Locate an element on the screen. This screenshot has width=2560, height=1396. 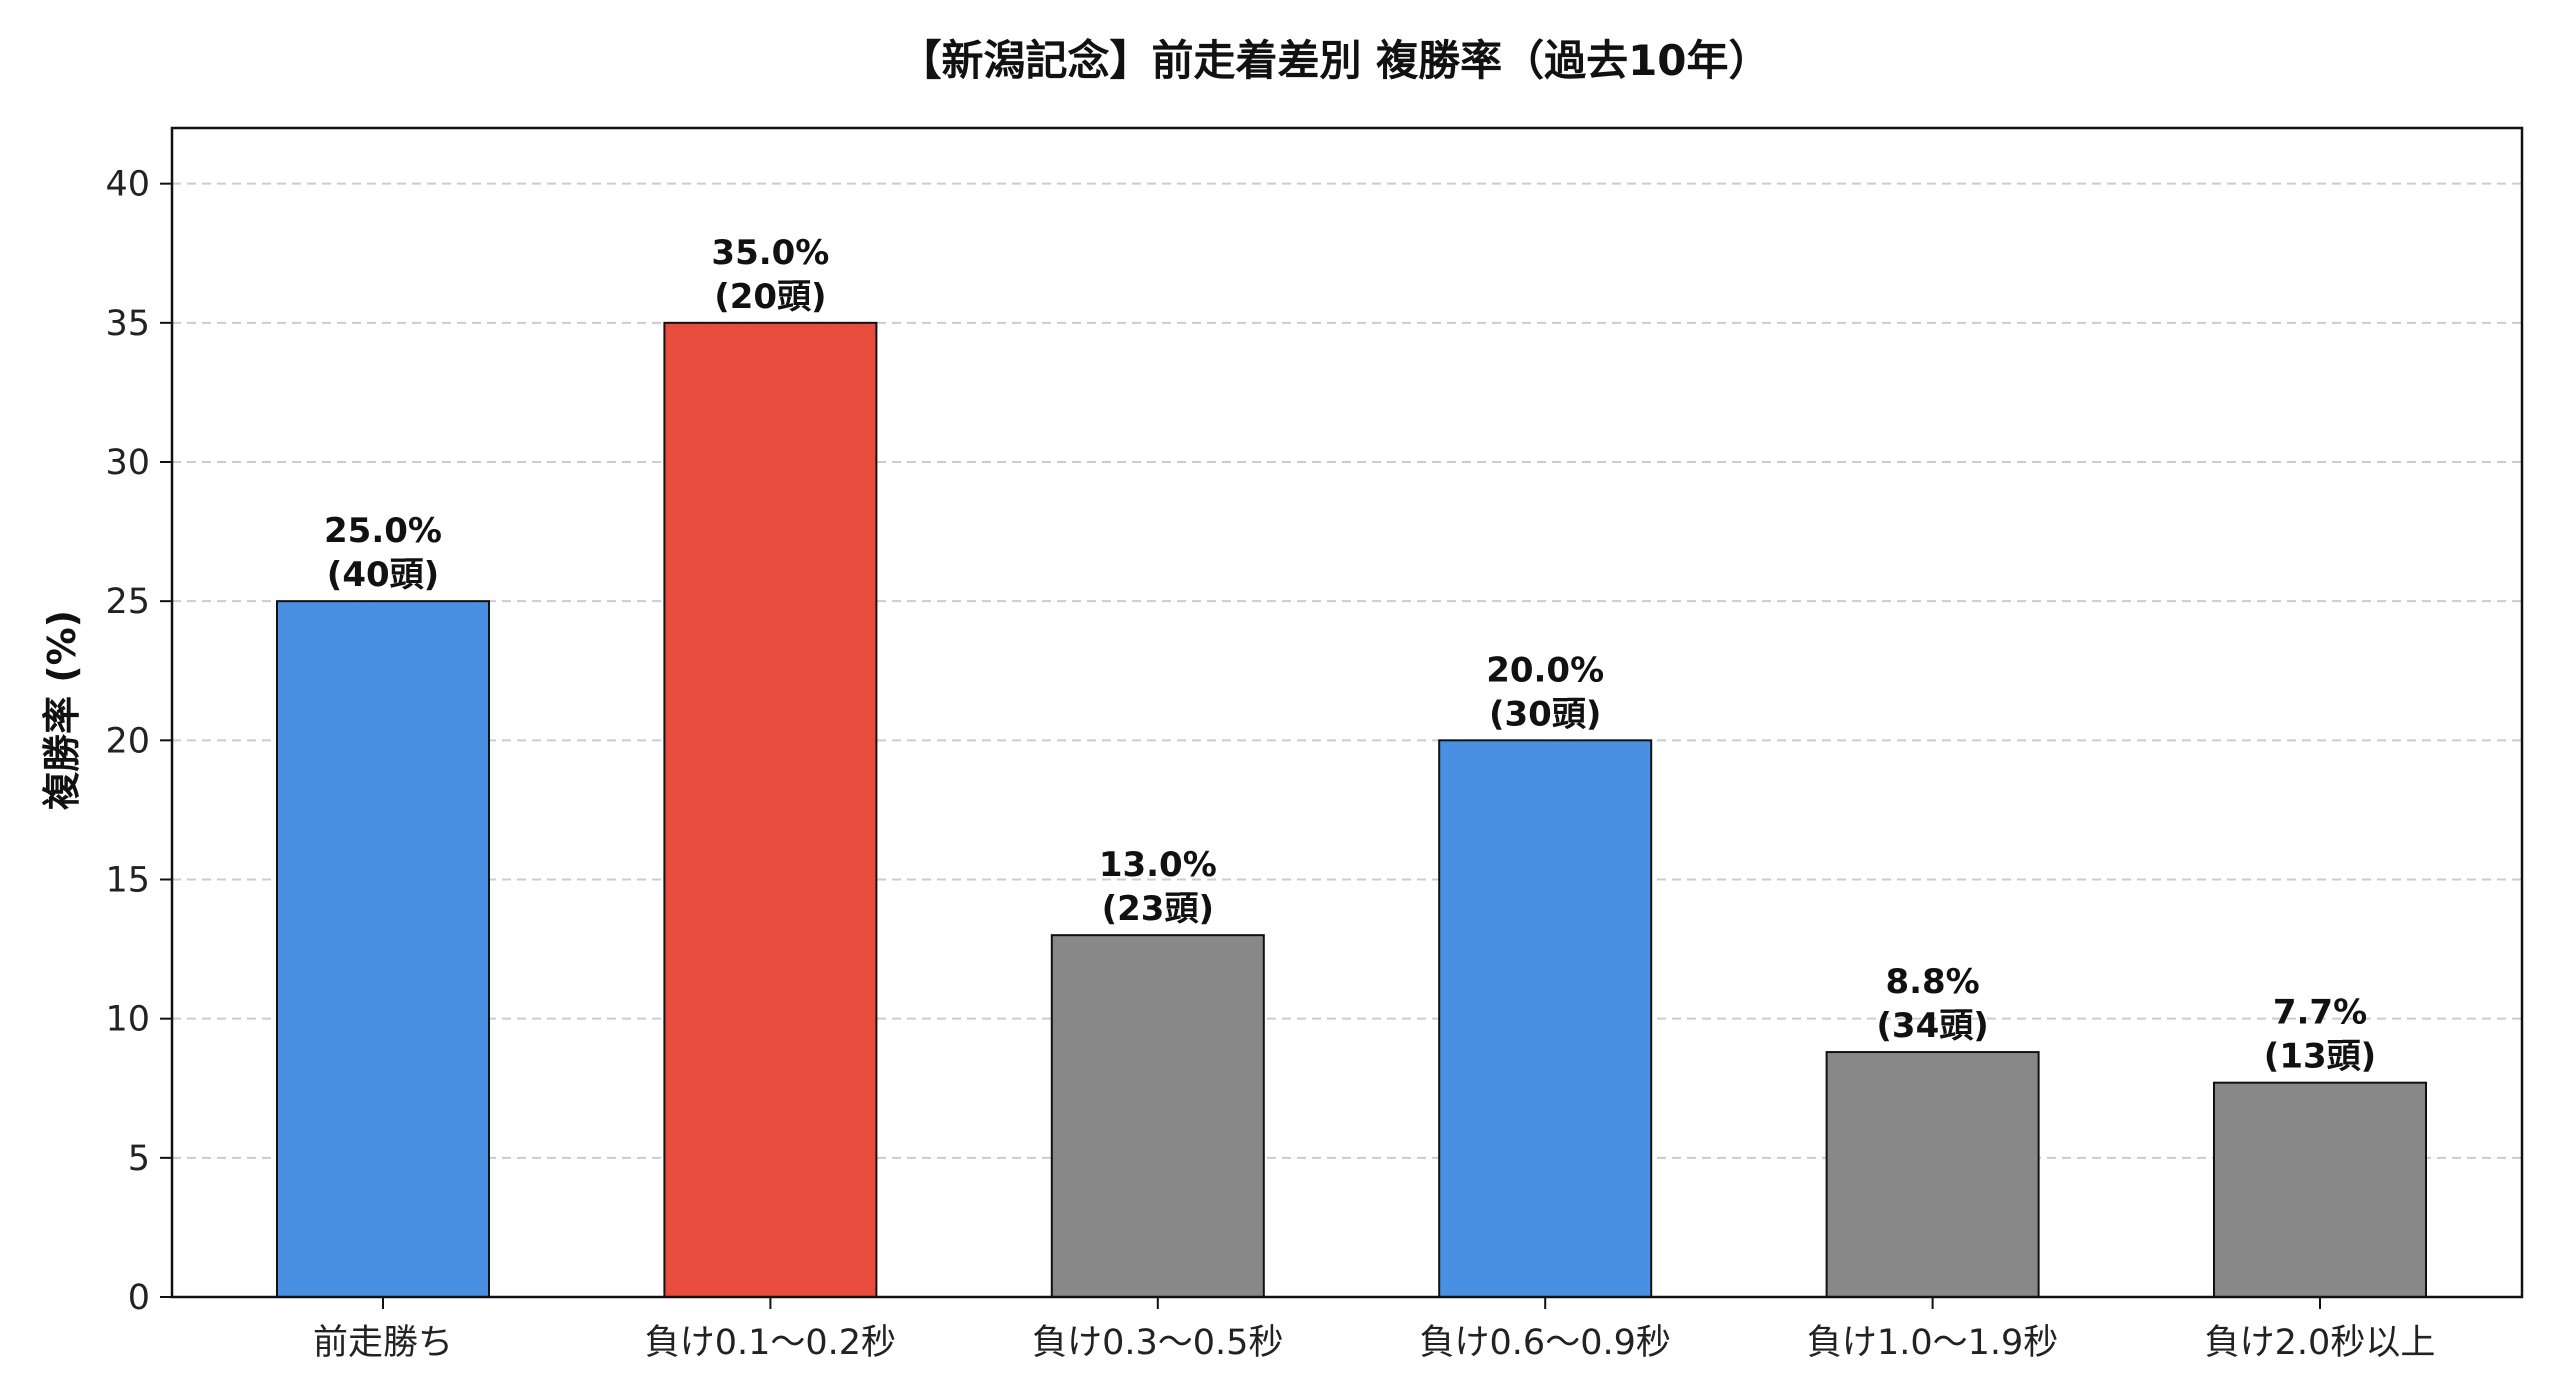
y-tick-label: 35 is located at coordinates (127, 324).